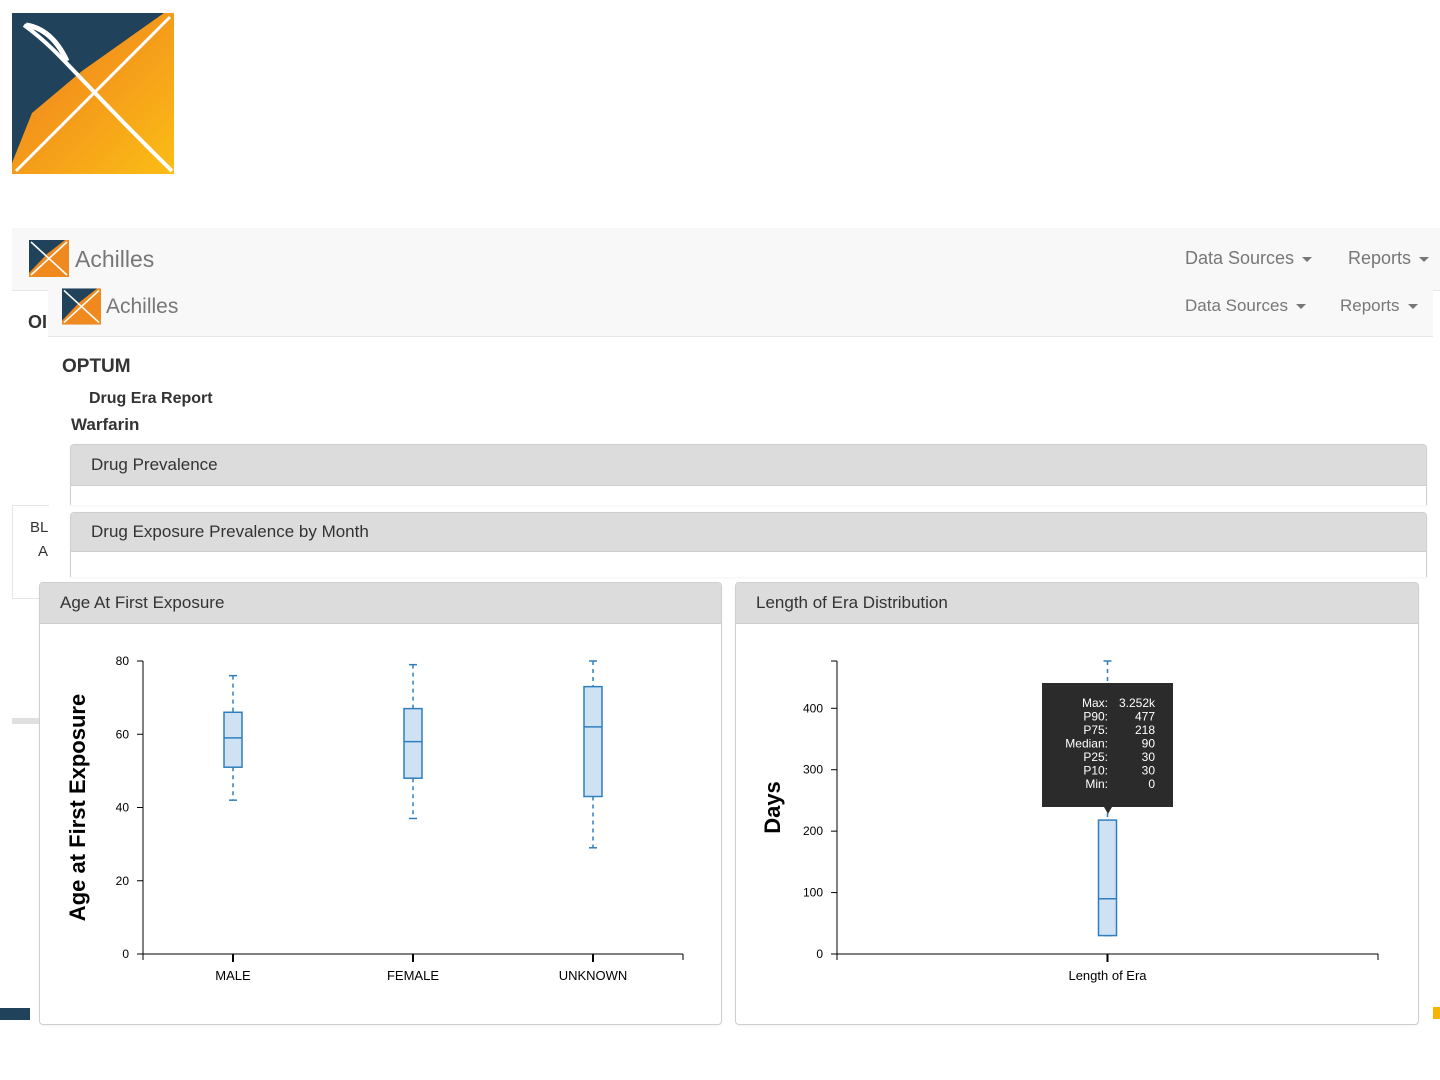 The width and height of the screenshot is (1440, 1080). What do you see at coordinates (43, 551) in the screenshot?
I see `back-text-fragment: A` at bounding box center [43, 551].